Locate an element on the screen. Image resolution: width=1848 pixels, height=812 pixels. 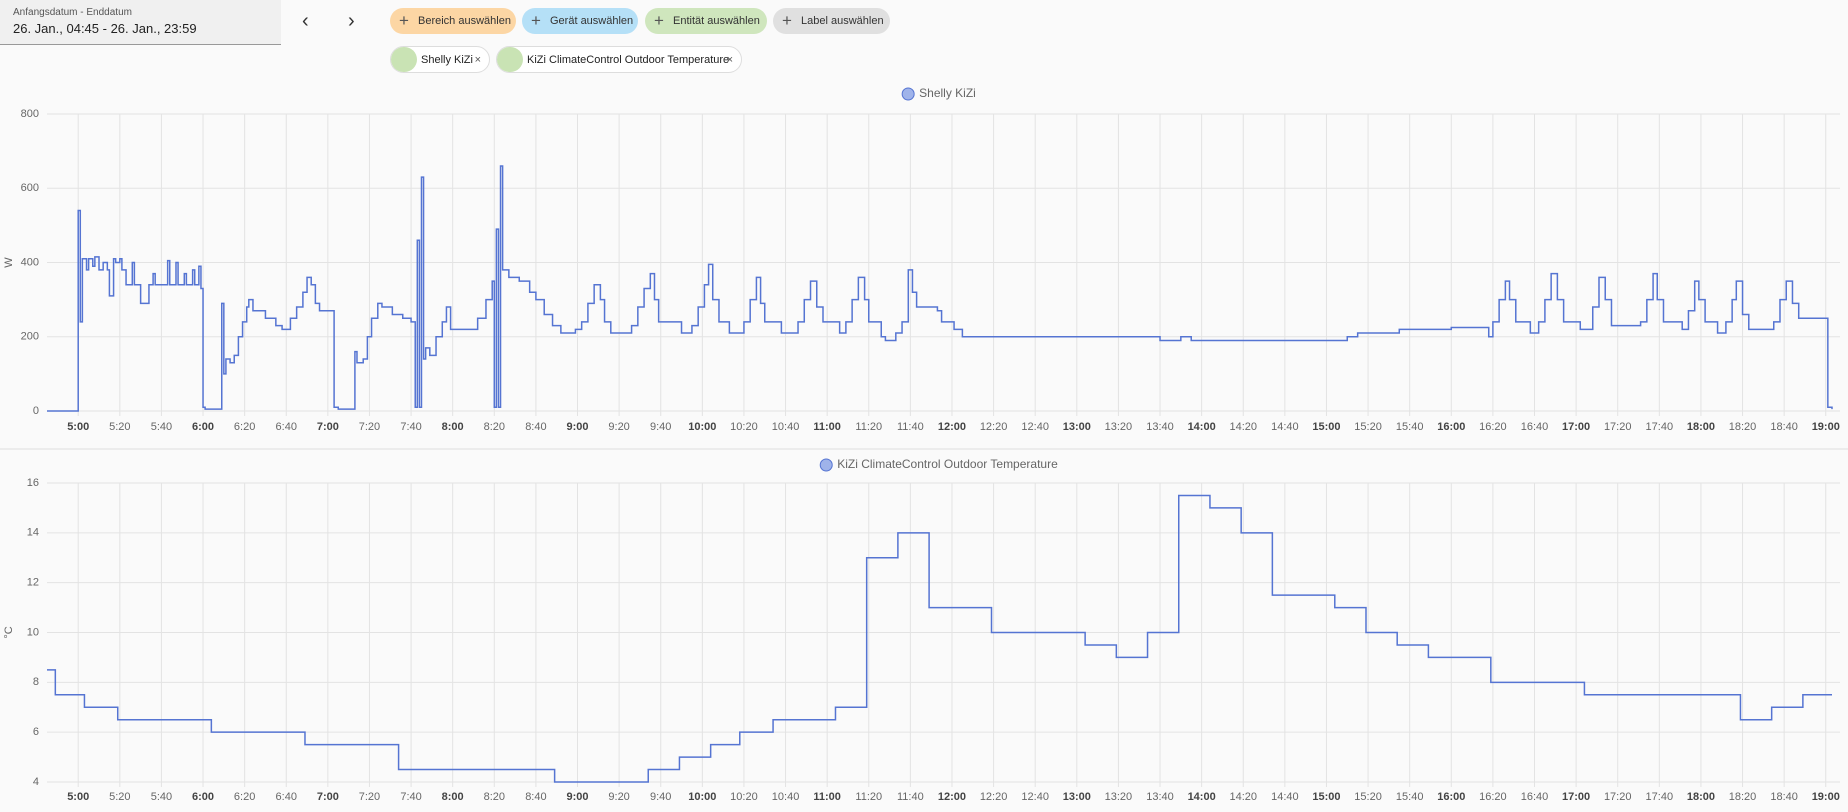
y-tick-label: 400 is located at coordinates (30, 262).